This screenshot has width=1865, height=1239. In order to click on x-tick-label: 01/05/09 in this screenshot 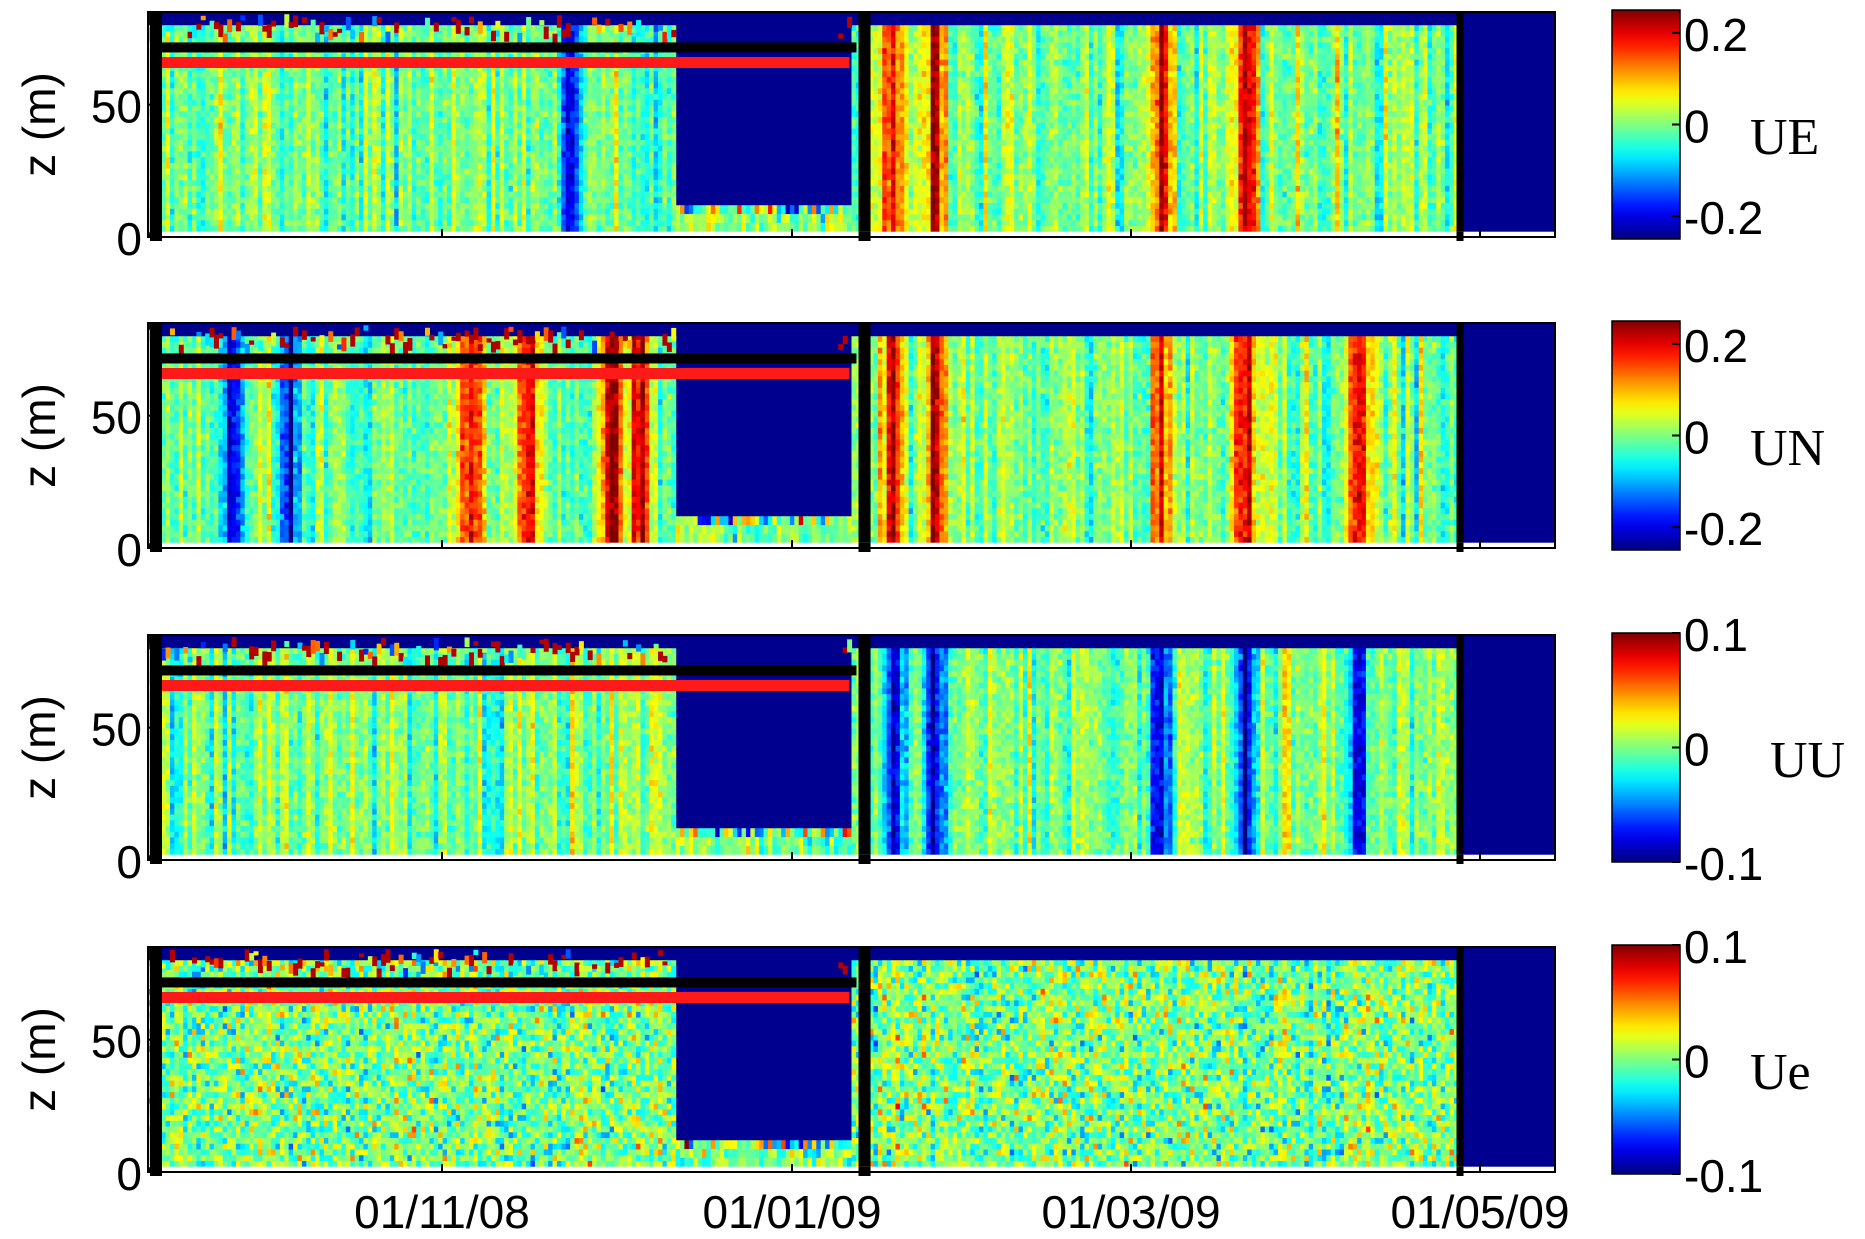, I will do `click(1479, 1212)`.